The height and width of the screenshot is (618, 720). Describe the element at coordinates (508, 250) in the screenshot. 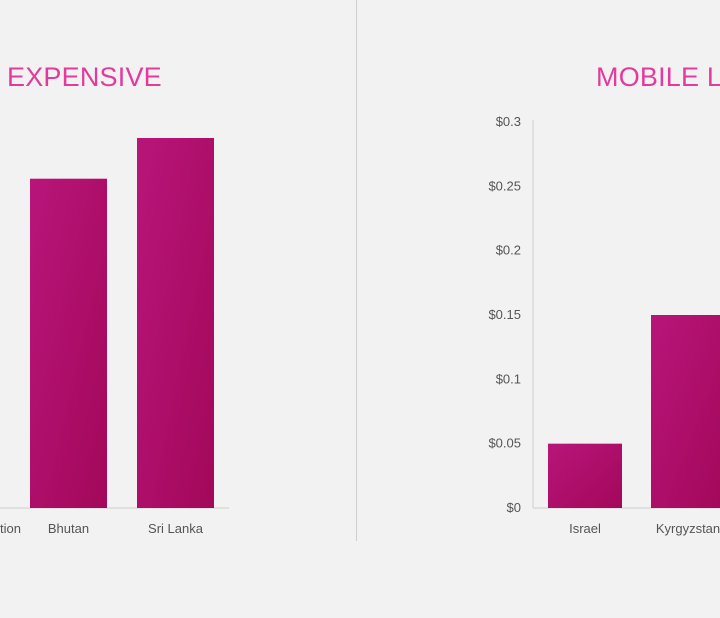

I see `y-tick-label: $0.2` at that location.